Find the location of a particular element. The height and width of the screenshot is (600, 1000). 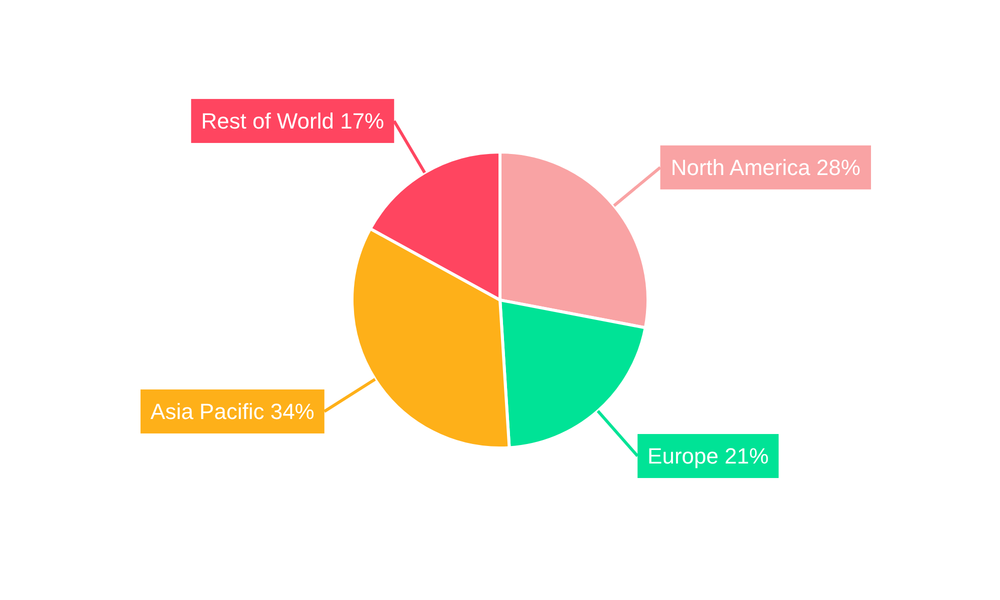

slice-label: Asia Pacific 34% is located at coordinates (232, 411).